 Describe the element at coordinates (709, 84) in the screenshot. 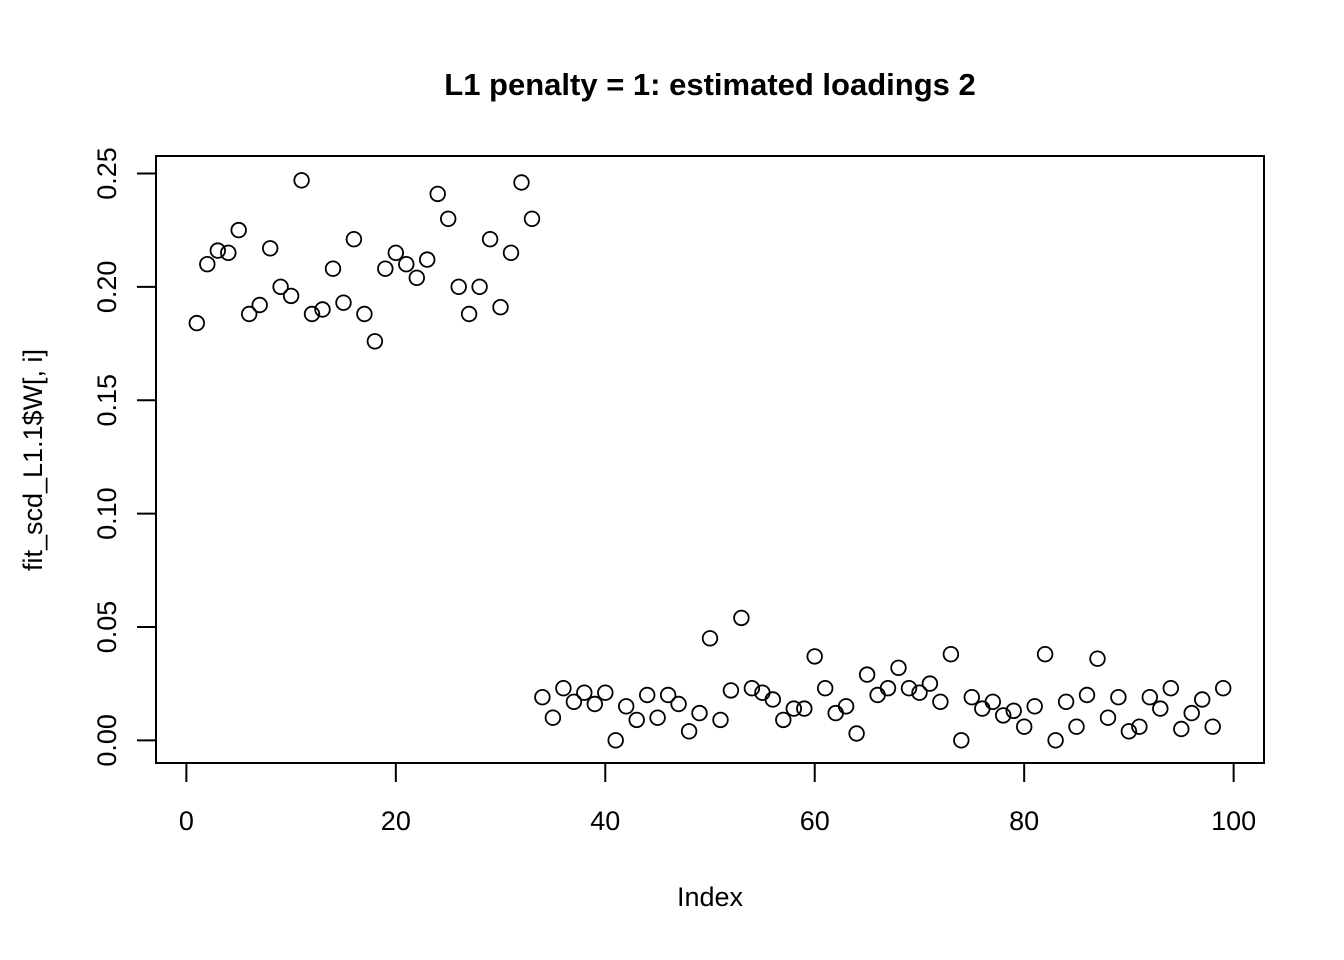

I see `chart-title: L1 penalty = 1: estimated loadings 2` at that location.